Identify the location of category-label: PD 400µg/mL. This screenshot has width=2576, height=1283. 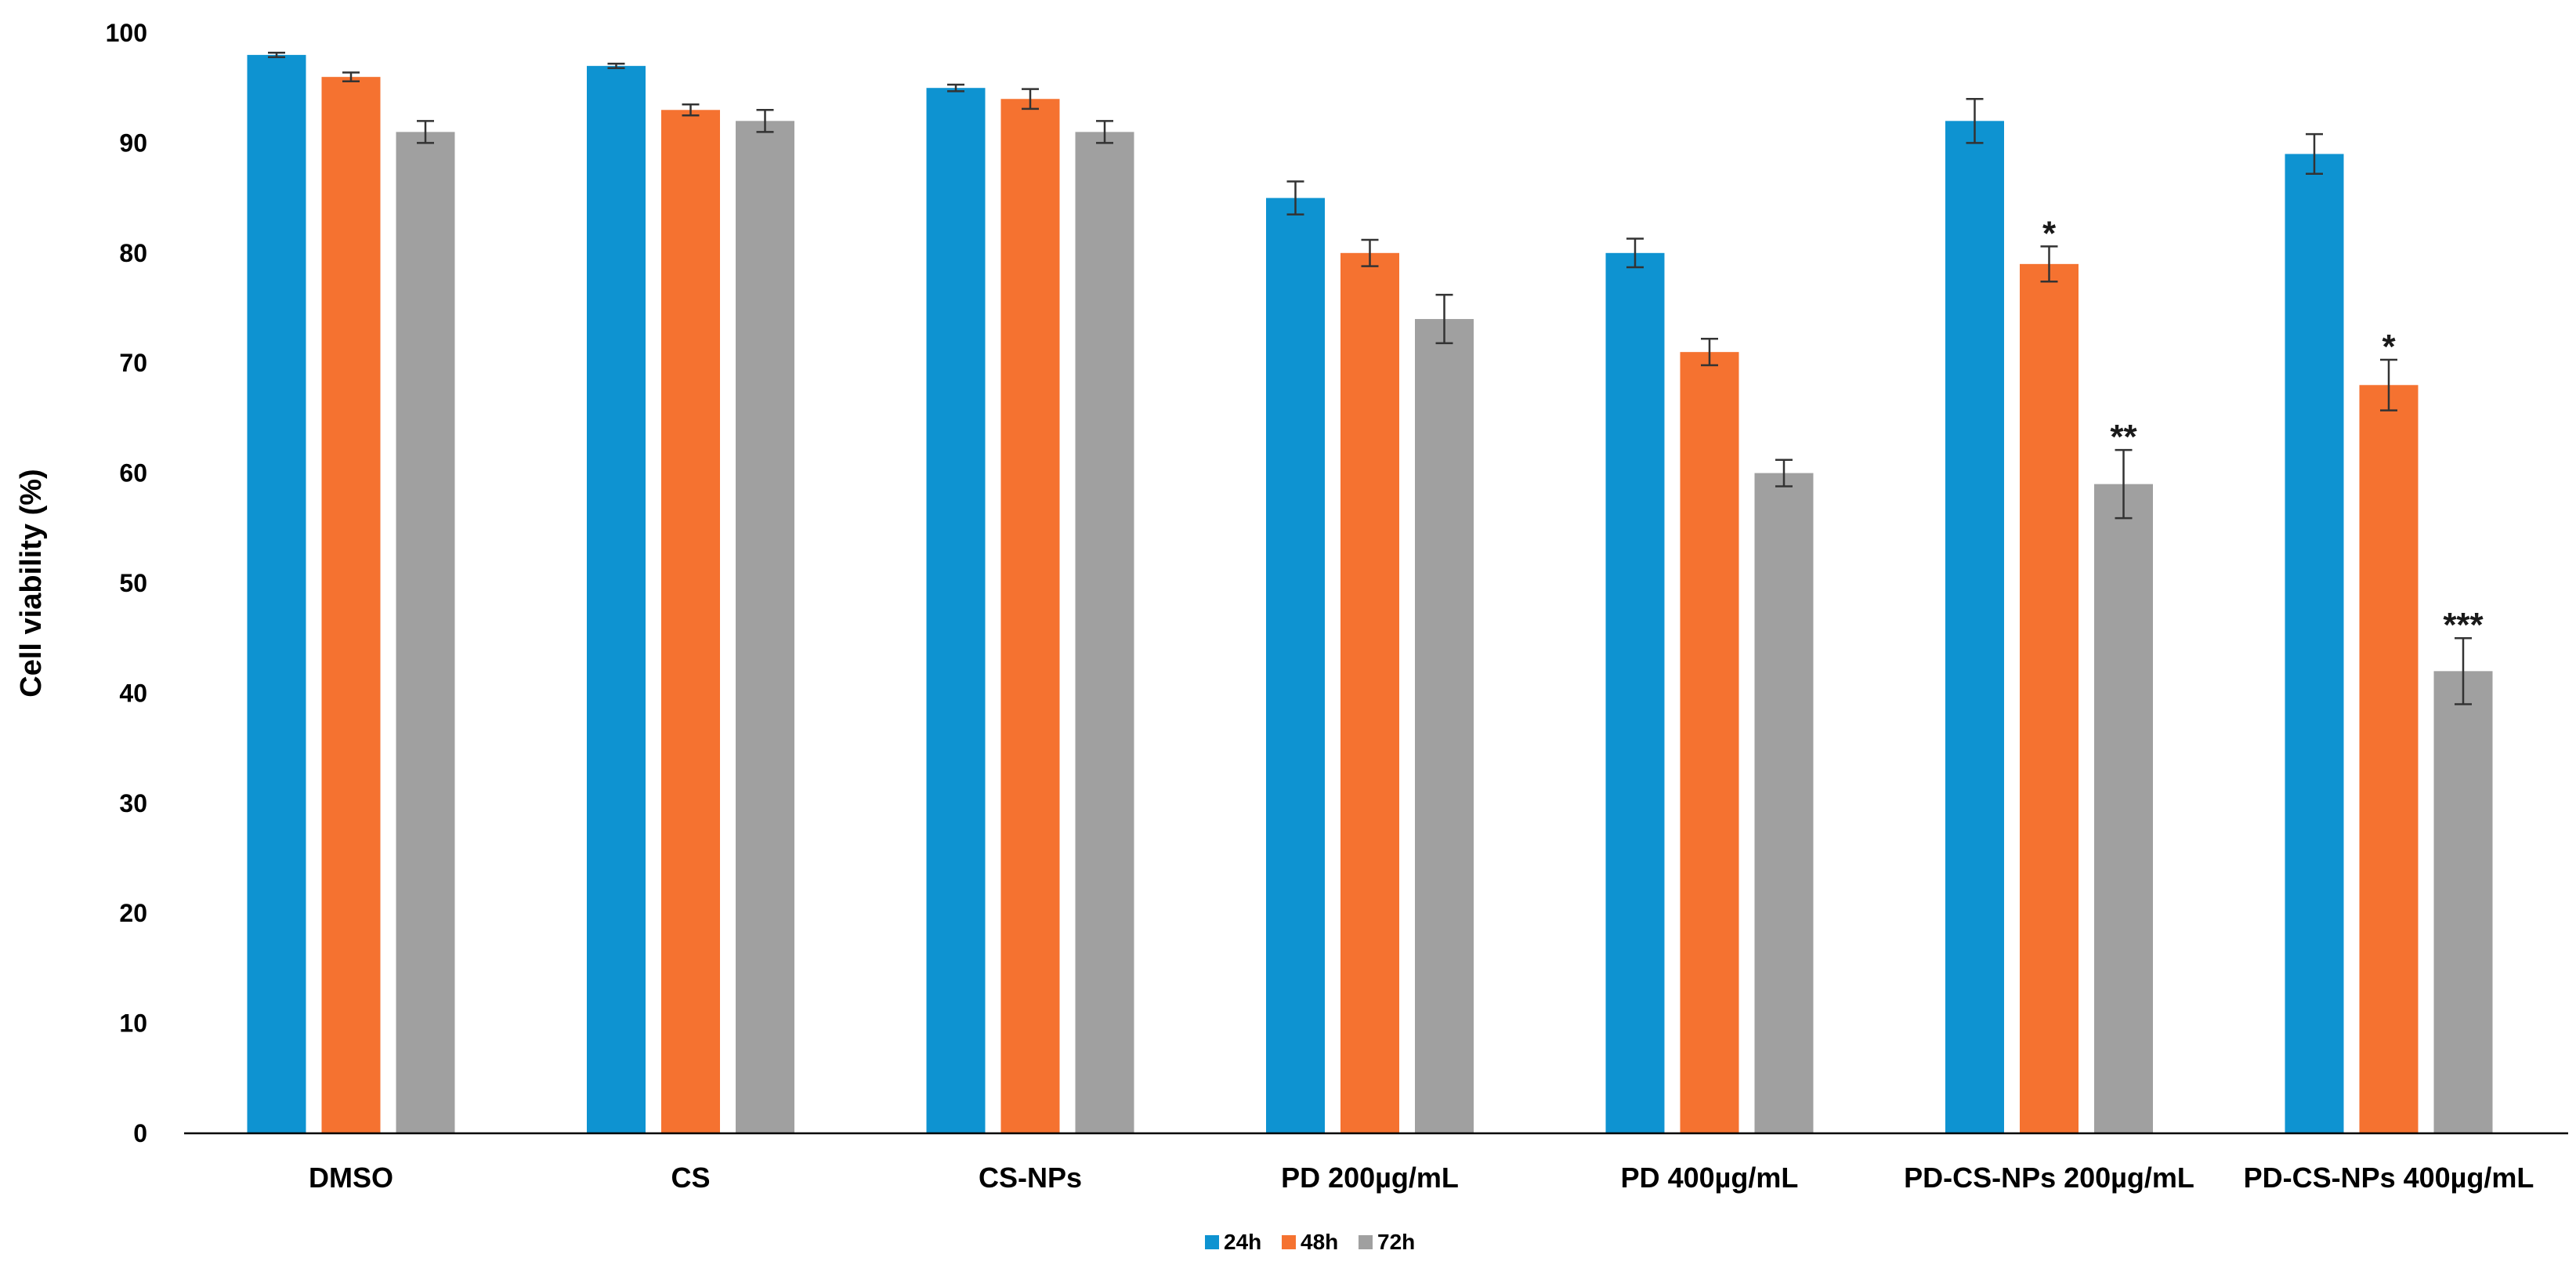
(1710, 1178).